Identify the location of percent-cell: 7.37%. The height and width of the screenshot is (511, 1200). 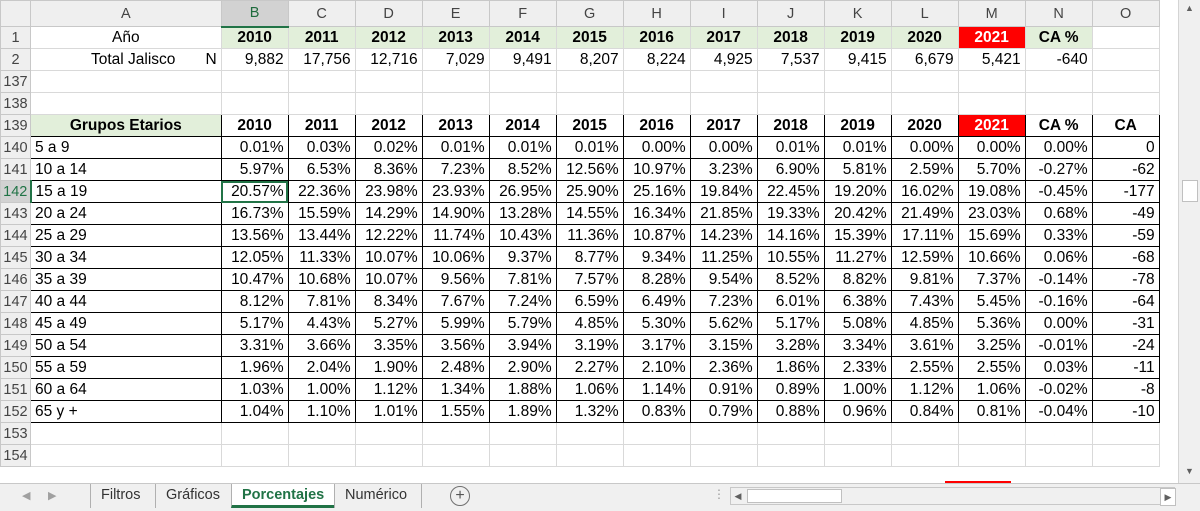
(991, 279).